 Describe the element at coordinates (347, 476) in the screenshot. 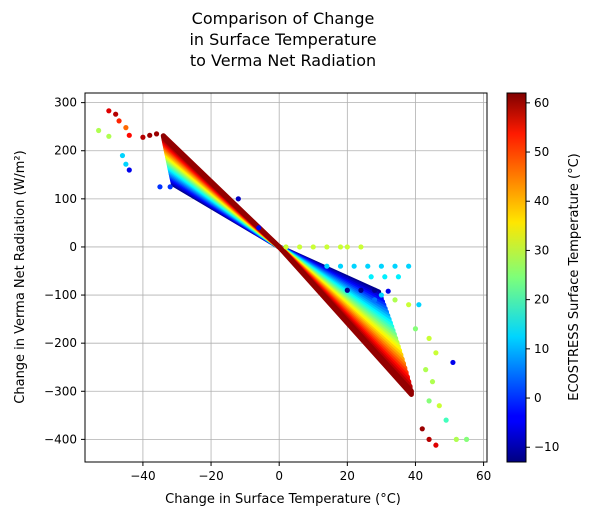

I see `x-tick-label: 20` at that location.